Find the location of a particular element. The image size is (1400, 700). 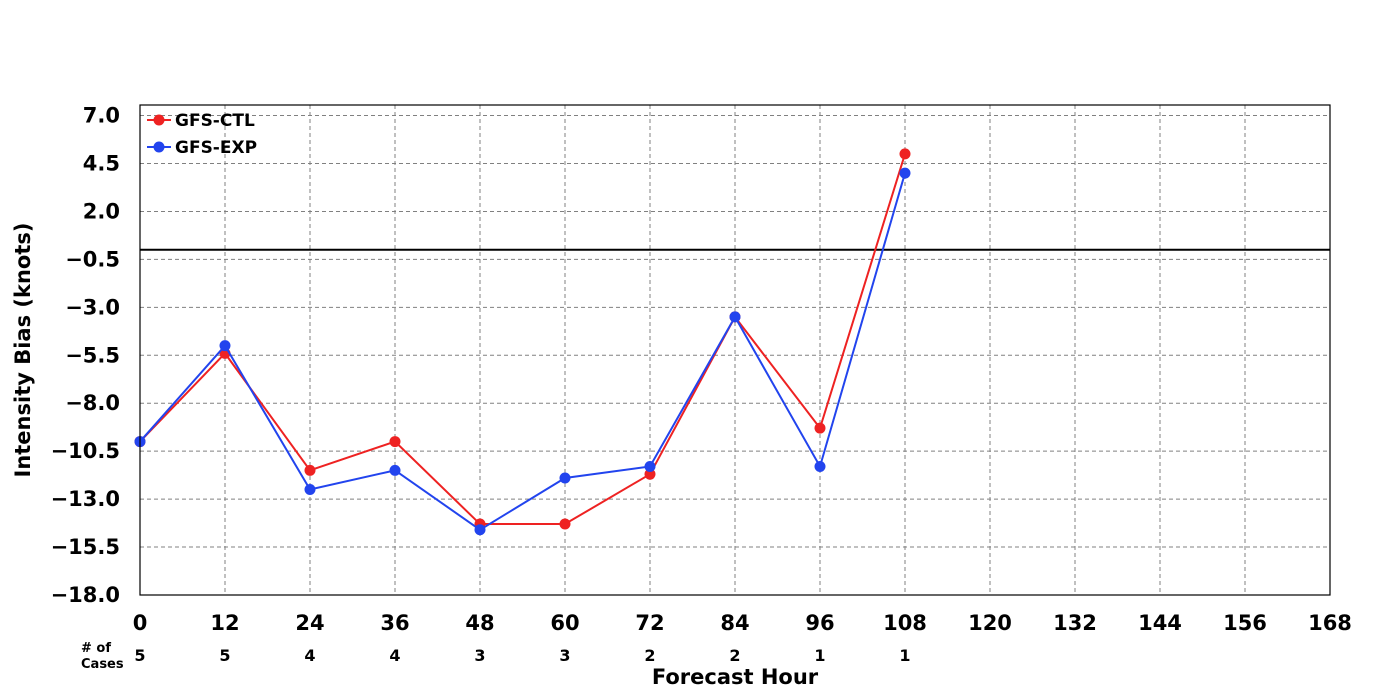

y-tick-label: 4.5 is located at coordinates (101, 163).